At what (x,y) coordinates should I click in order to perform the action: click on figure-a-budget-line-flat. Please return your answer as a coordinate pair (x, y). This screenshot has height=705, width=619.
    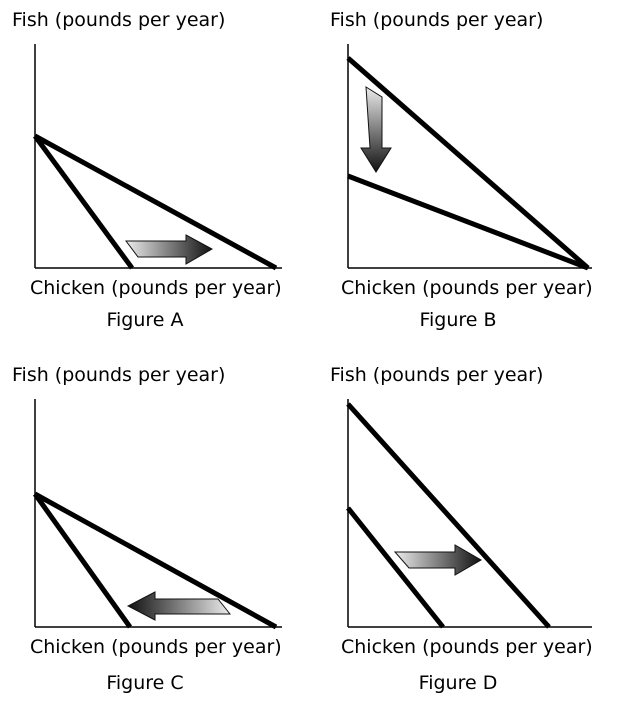
    Looking at the image, I should click on (155, 202).